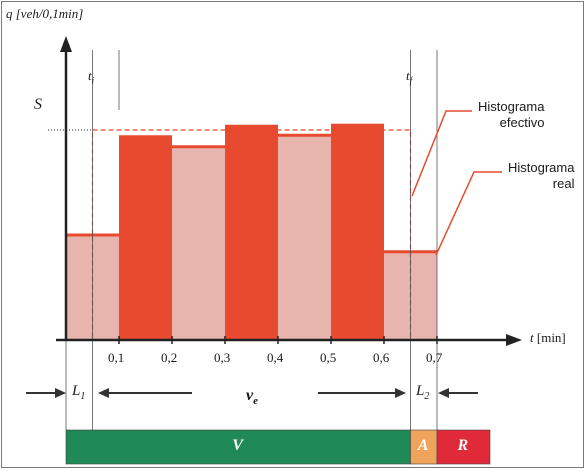  I want to click on phase-label-v: V, so click(237, 445).